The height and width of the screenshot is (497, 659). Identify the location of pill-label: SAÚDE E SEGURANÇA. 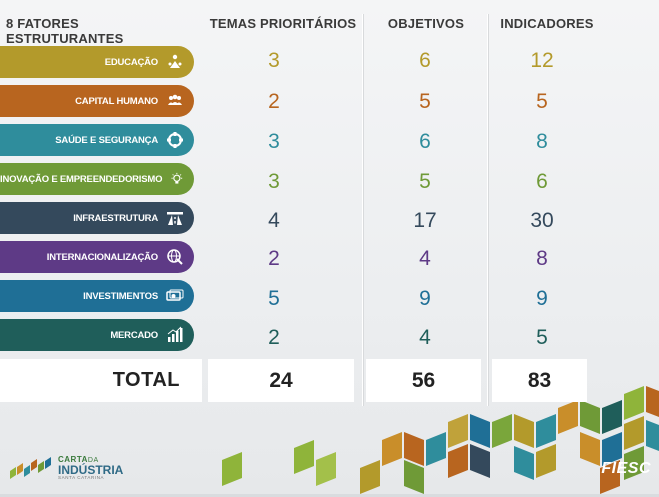
(106, 140).